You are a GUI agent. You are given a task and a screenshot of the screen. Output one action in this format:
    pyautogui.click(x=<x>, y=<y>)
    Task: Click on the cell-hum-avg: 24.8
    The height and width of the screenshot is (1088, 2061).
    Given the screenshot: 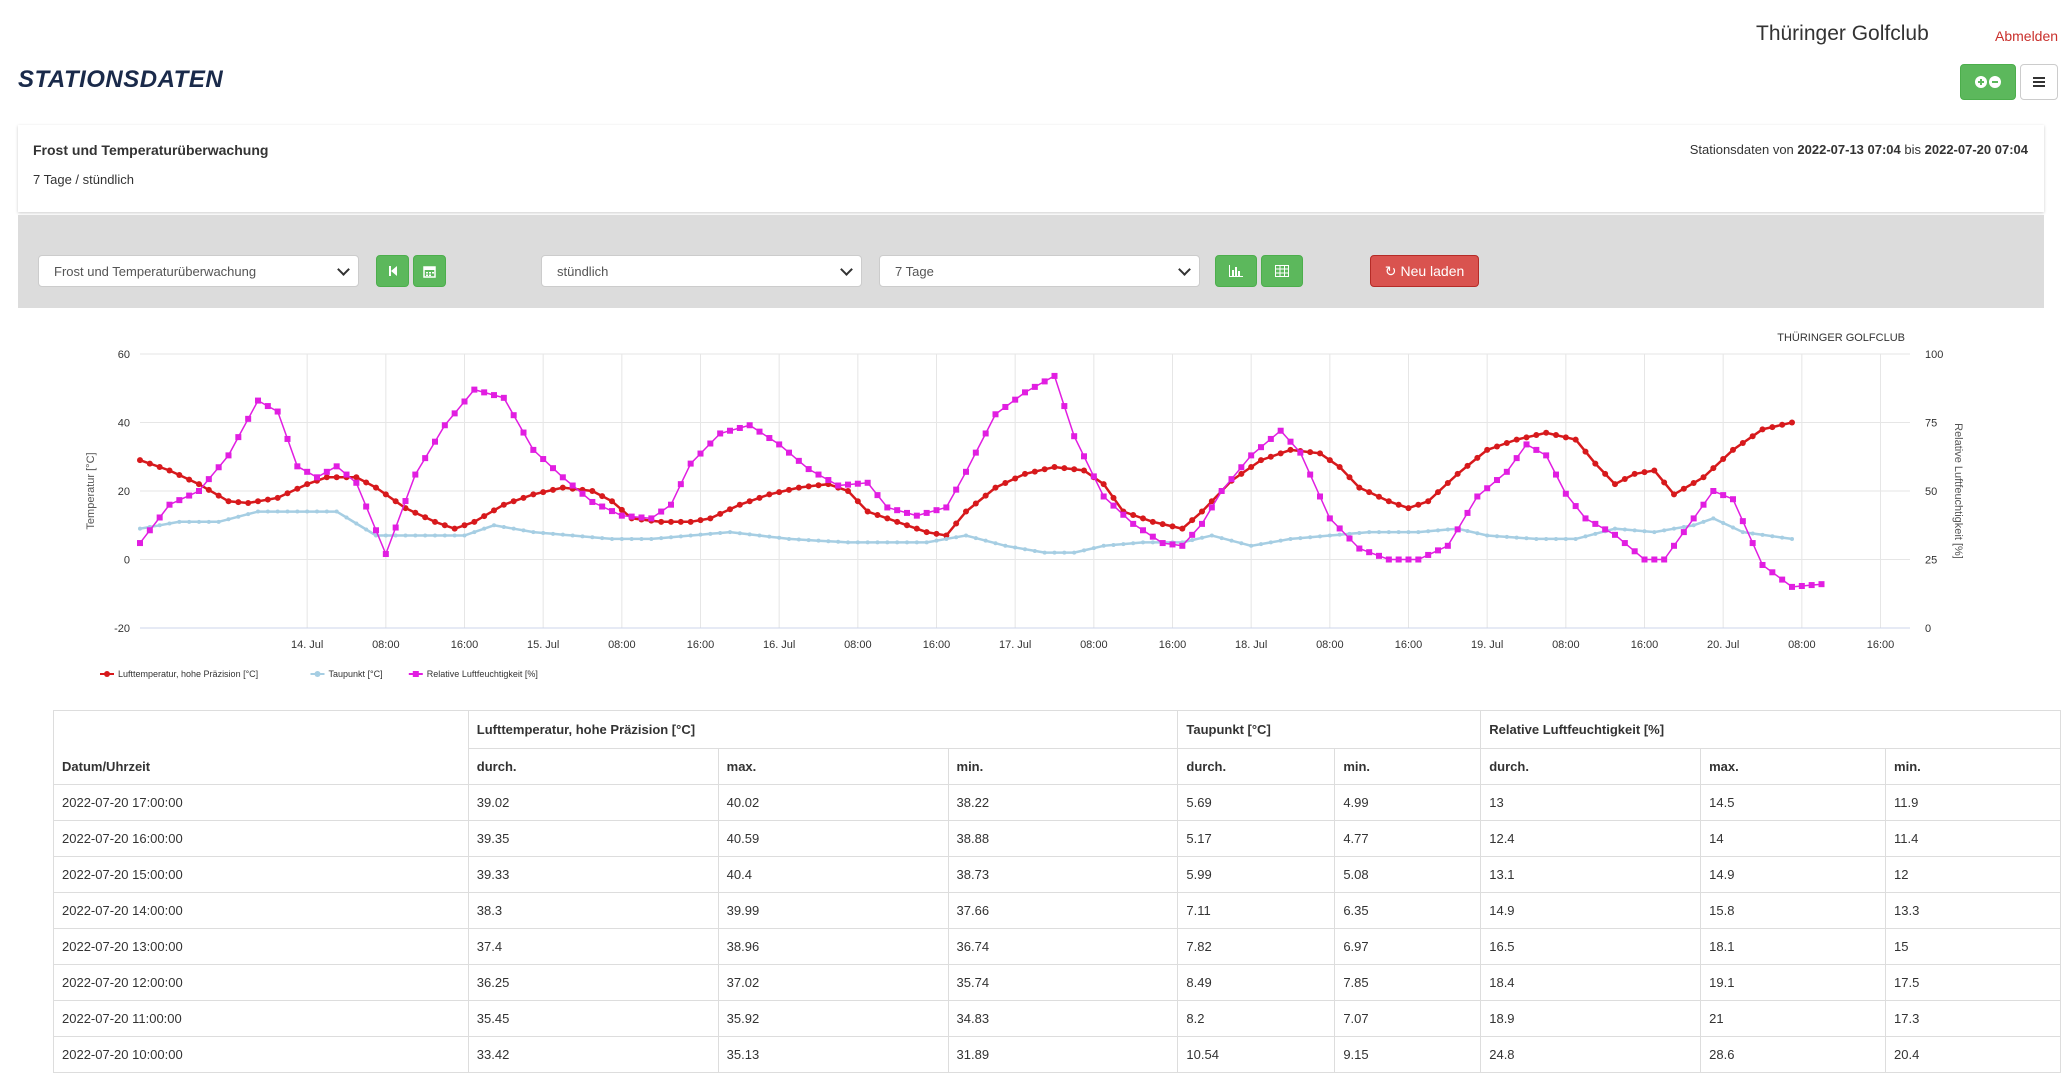 What is the action you would take?
    pyautogui.click(x=1591, y=1054)
    